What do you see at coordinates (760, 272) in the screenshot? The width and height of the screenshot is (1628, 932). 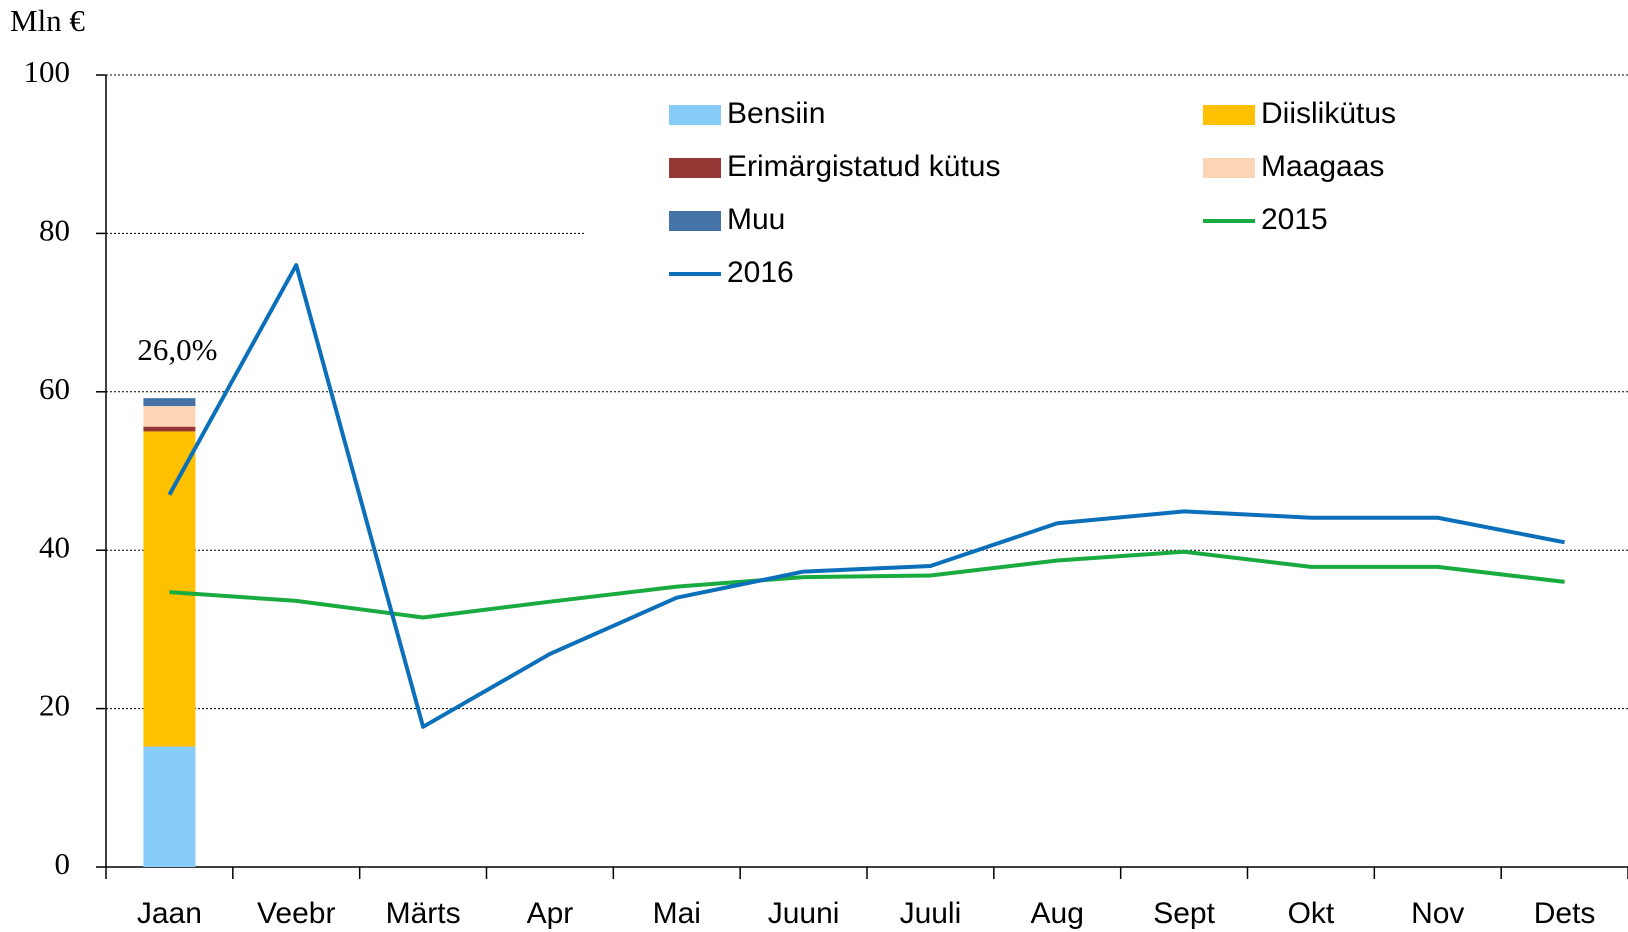 I see `legend-label: 2016` at bounding box center [760, 272].